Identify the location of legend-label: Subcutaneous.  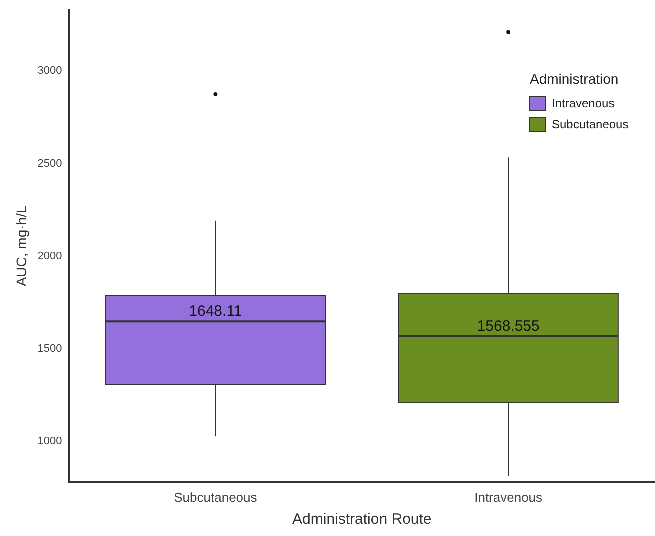
(590, 124).